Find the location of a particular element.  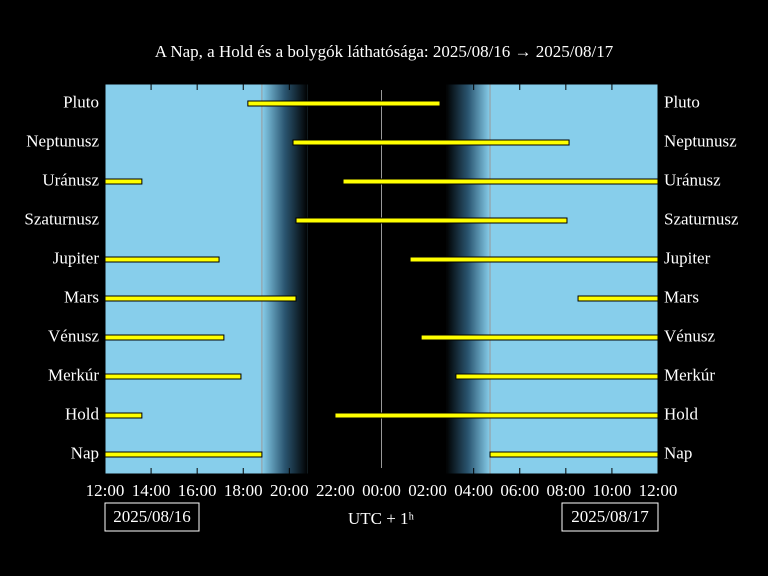

start-date: 2025/08/16 is located at coordinates (151, 516).